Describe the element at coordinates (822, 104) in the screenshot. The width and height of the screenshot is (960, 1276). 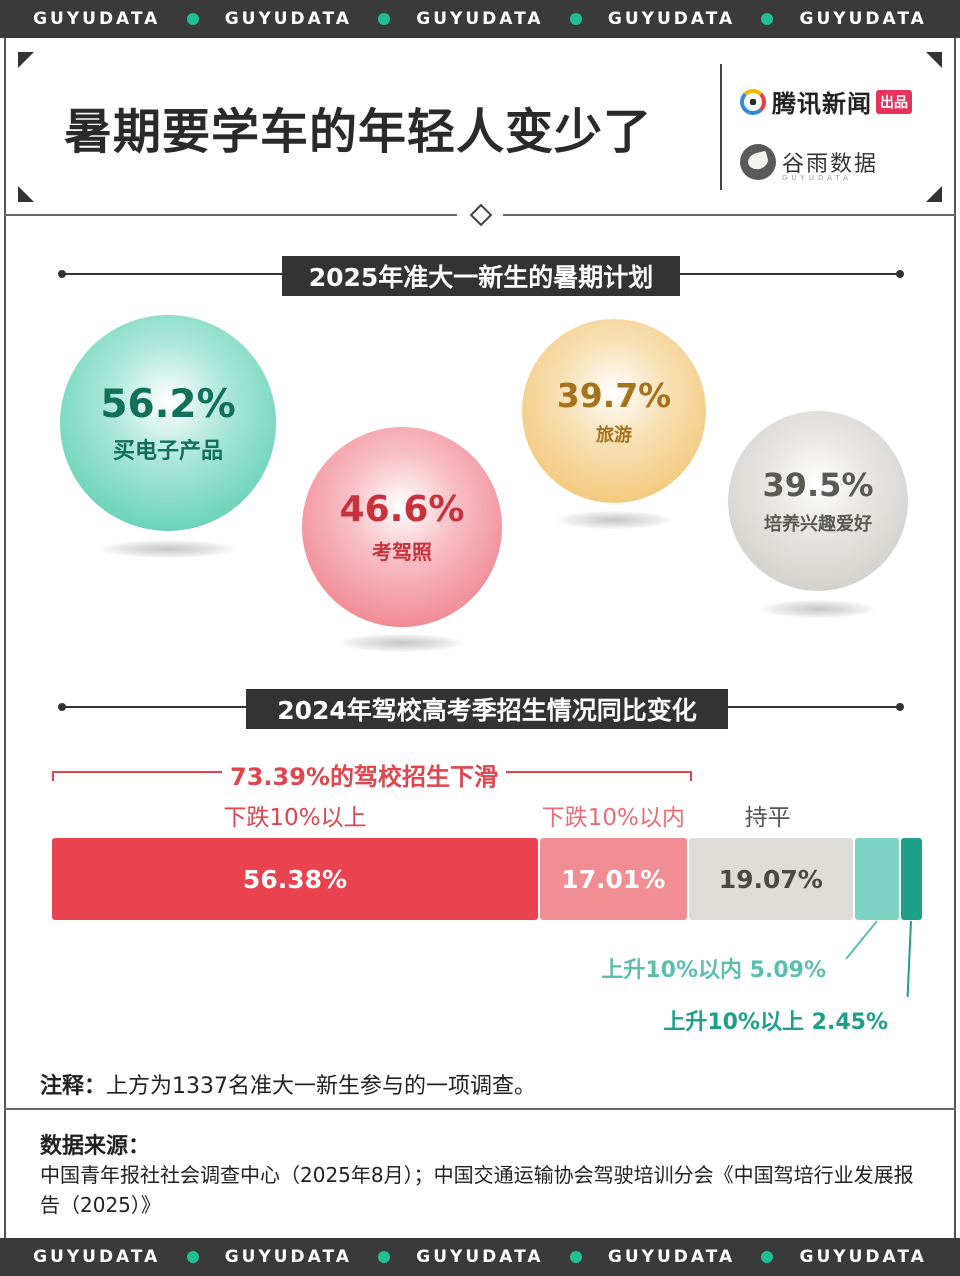
I see `tencent-news-name: 腾讯新闻` at that location.